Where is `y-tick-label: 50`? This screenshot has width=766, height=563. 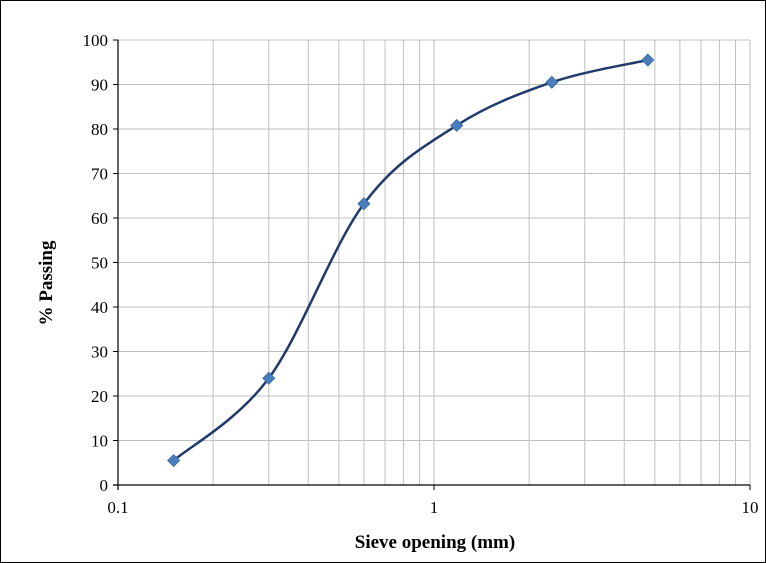
y-tick-label: 50 is located at coordinates (99, 263).